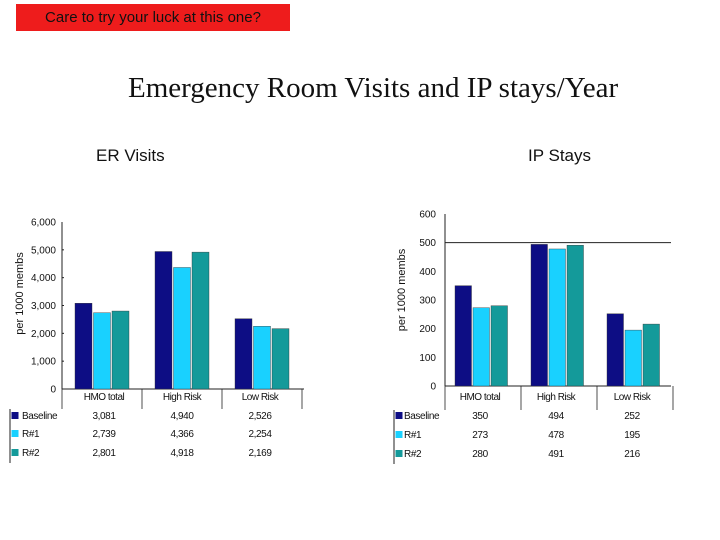  What do you see at coordinates (427, 329) in the screenshot?
I see `ip-y-tick-label: 200` at bounding box center [427, 329].